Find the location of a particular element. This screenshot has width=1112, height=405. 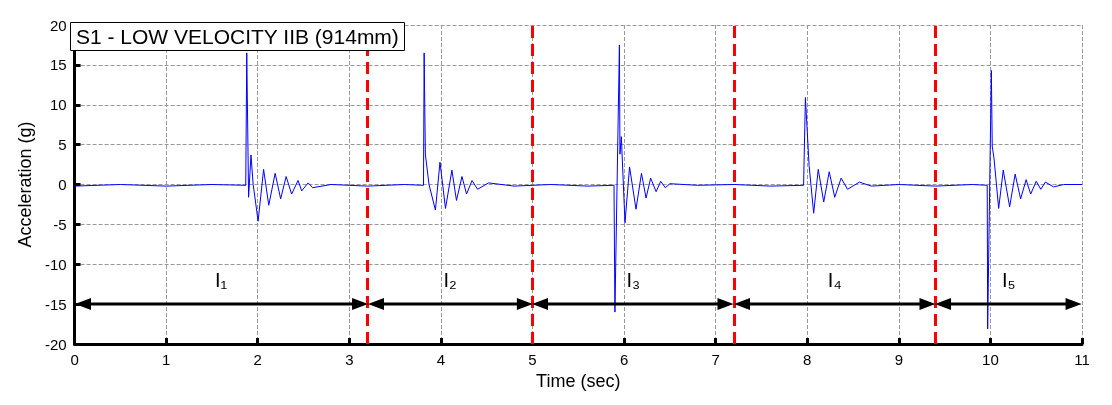

y-tick-label: 20 is located at coordinates (58, 25).